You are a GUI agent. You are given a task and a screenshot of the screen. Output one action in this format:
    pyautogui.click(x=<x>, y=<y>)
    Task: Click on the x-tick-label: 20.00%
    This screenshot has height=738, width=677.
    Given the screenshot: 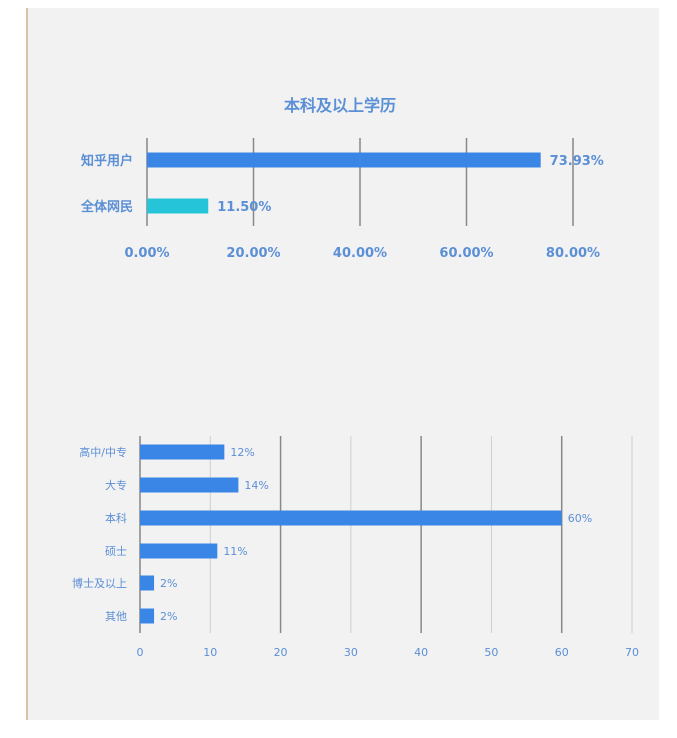 What is the action you would take?
    pyautogui.click(x=253, y=253)
    